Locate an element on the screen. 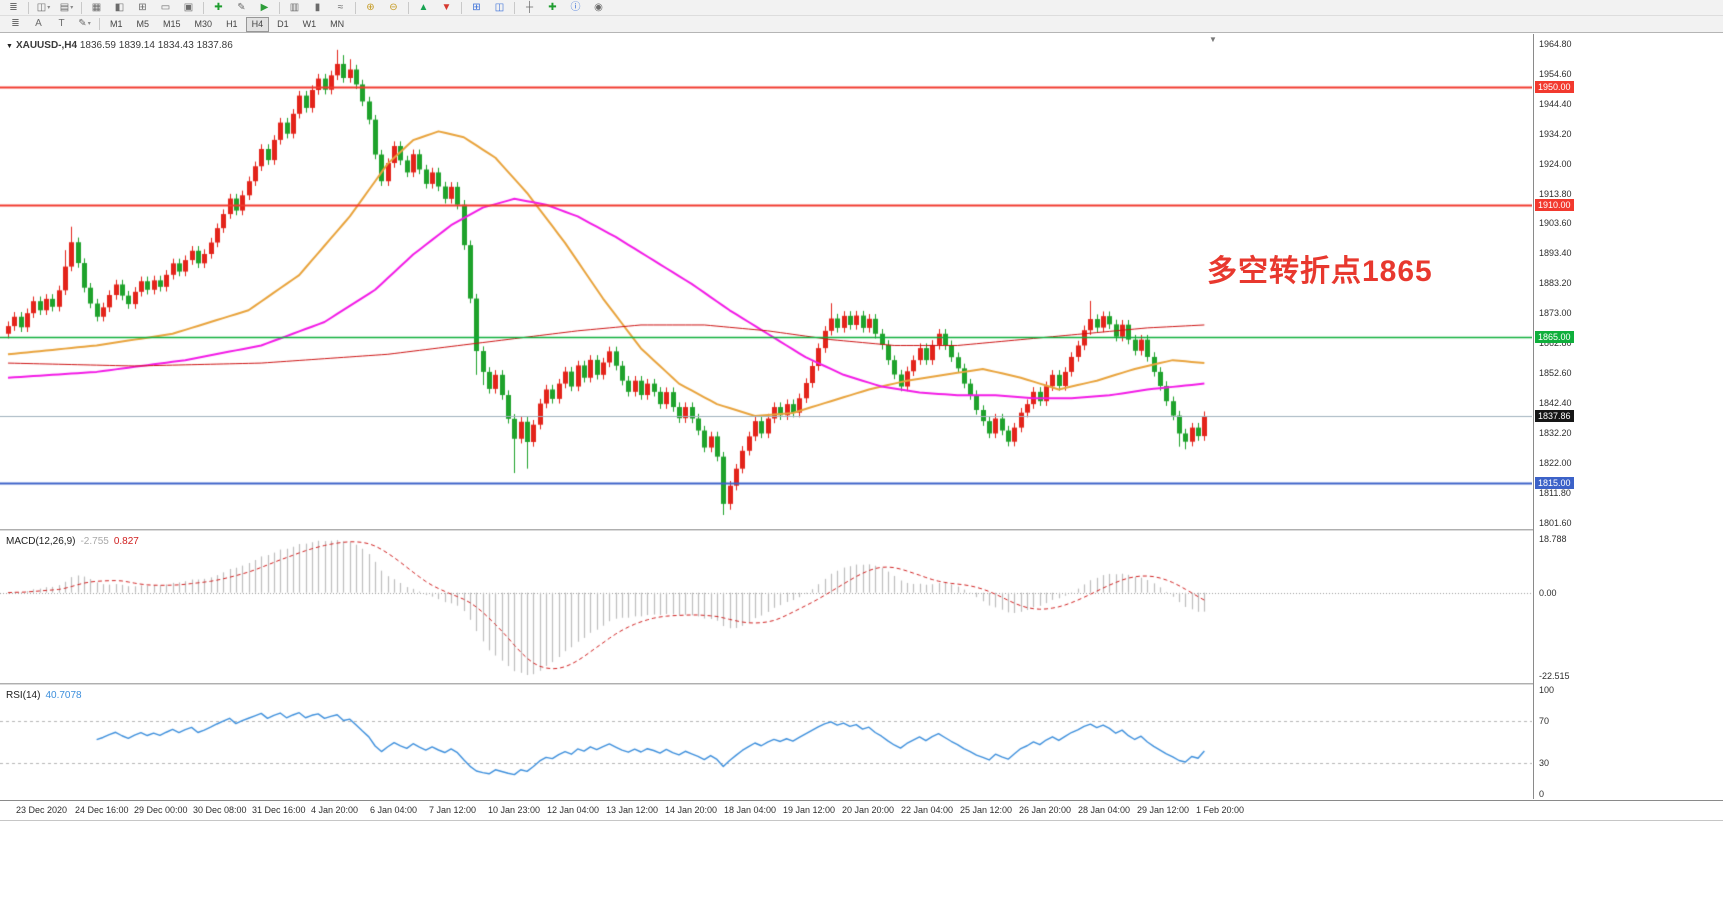 The image size is (1723, 907). time-axis-label: 23 Dec 2020 is located at coordinates (42, 810).